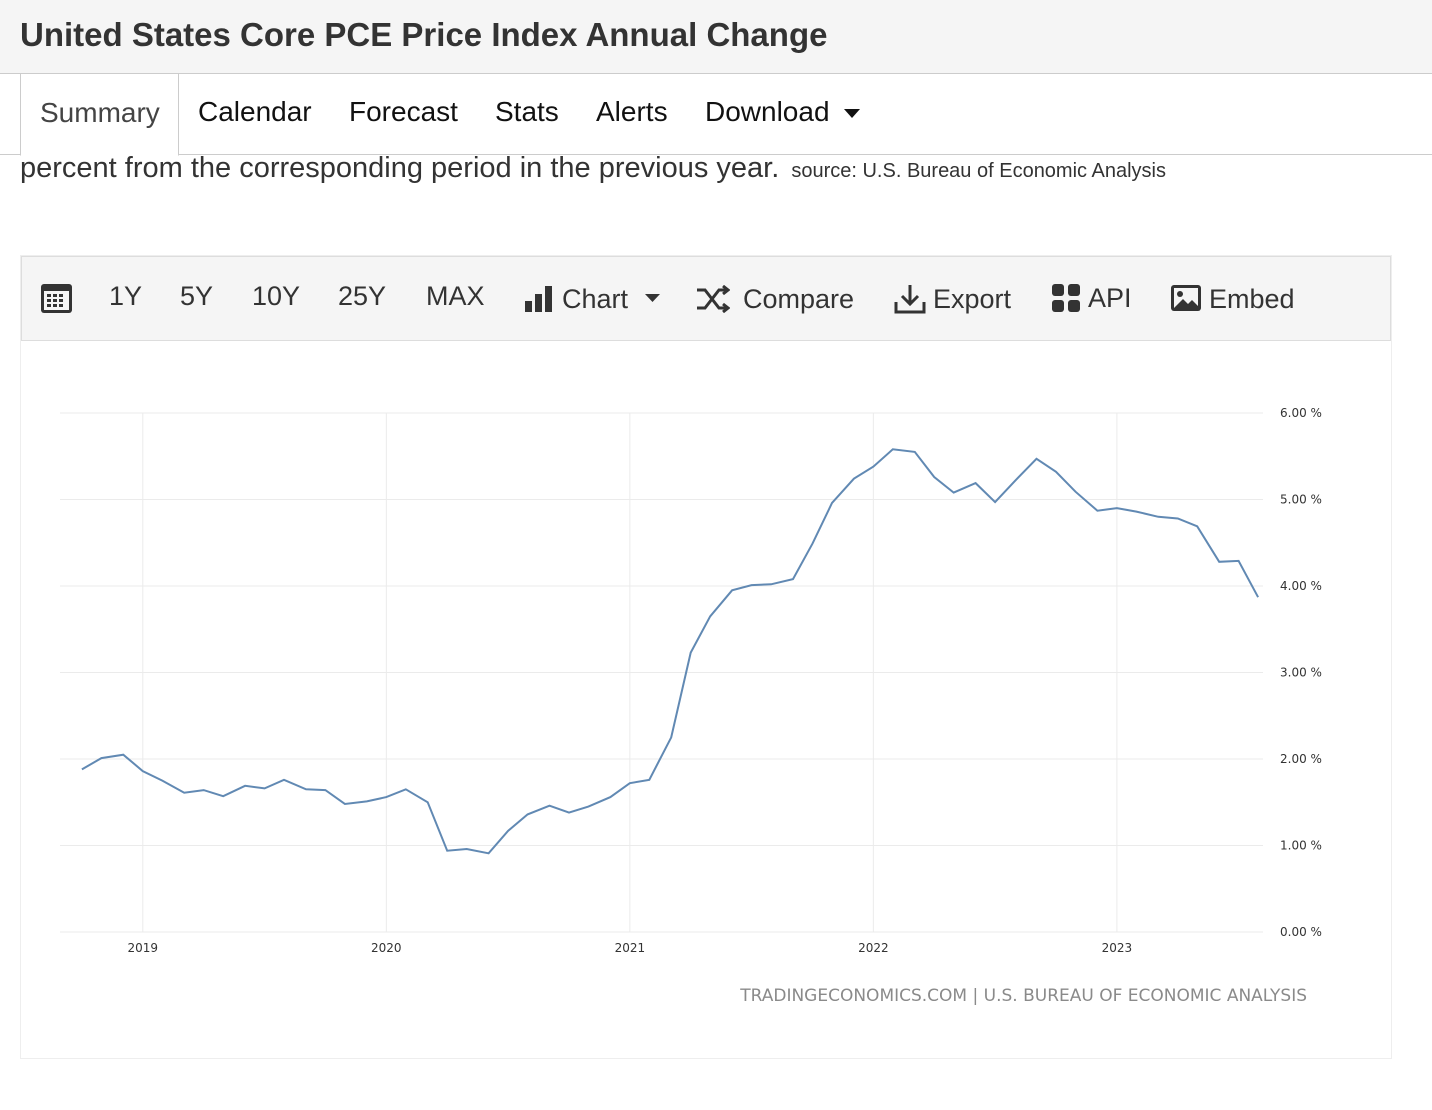  I want to click on tab: Alerts, so click(632, 111).